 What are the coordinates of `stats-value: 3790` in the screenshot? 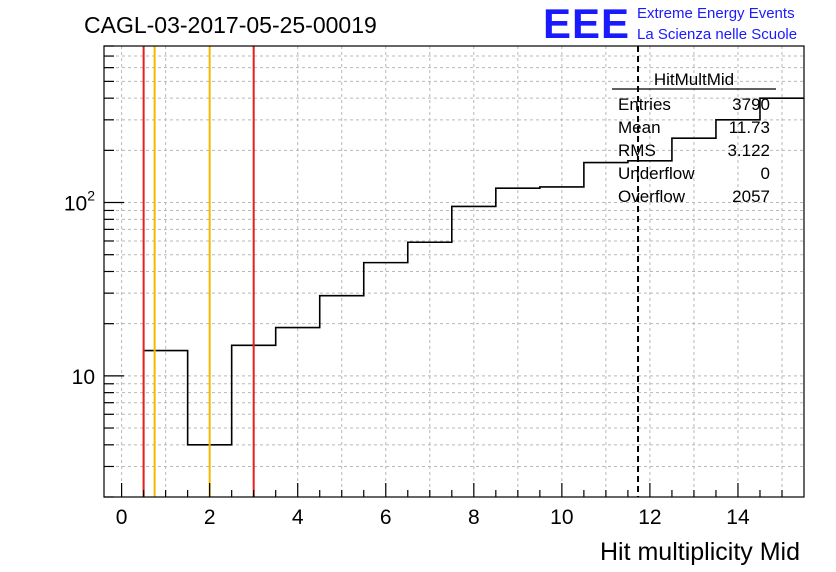 It's located at (751, 104).